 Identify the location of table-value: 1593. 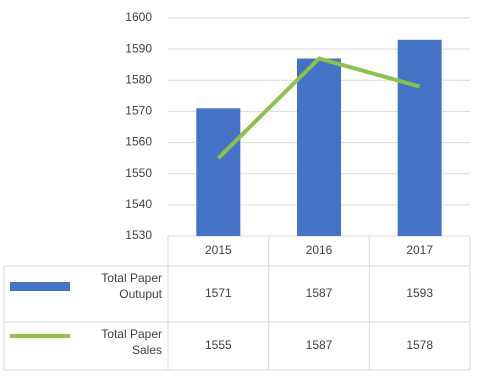
(419, 293).